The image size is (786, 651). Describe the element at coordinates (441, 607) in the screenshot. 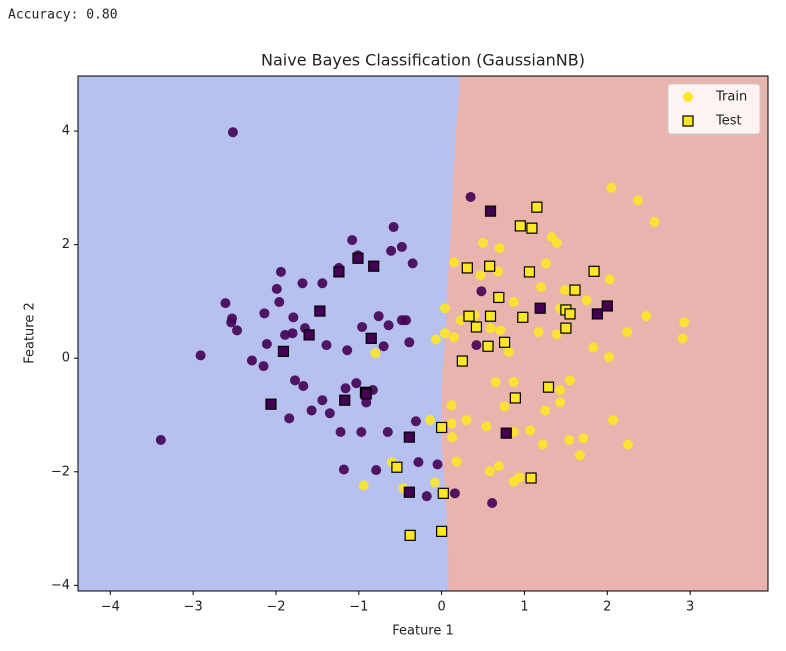

I see `x-tick-label: 0` at that location.